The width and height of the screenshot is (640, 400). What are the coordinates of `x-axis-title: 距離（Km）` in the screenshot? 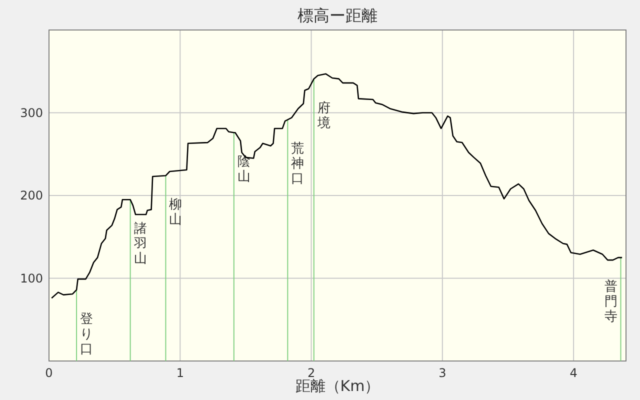 It's located at (337, 386).